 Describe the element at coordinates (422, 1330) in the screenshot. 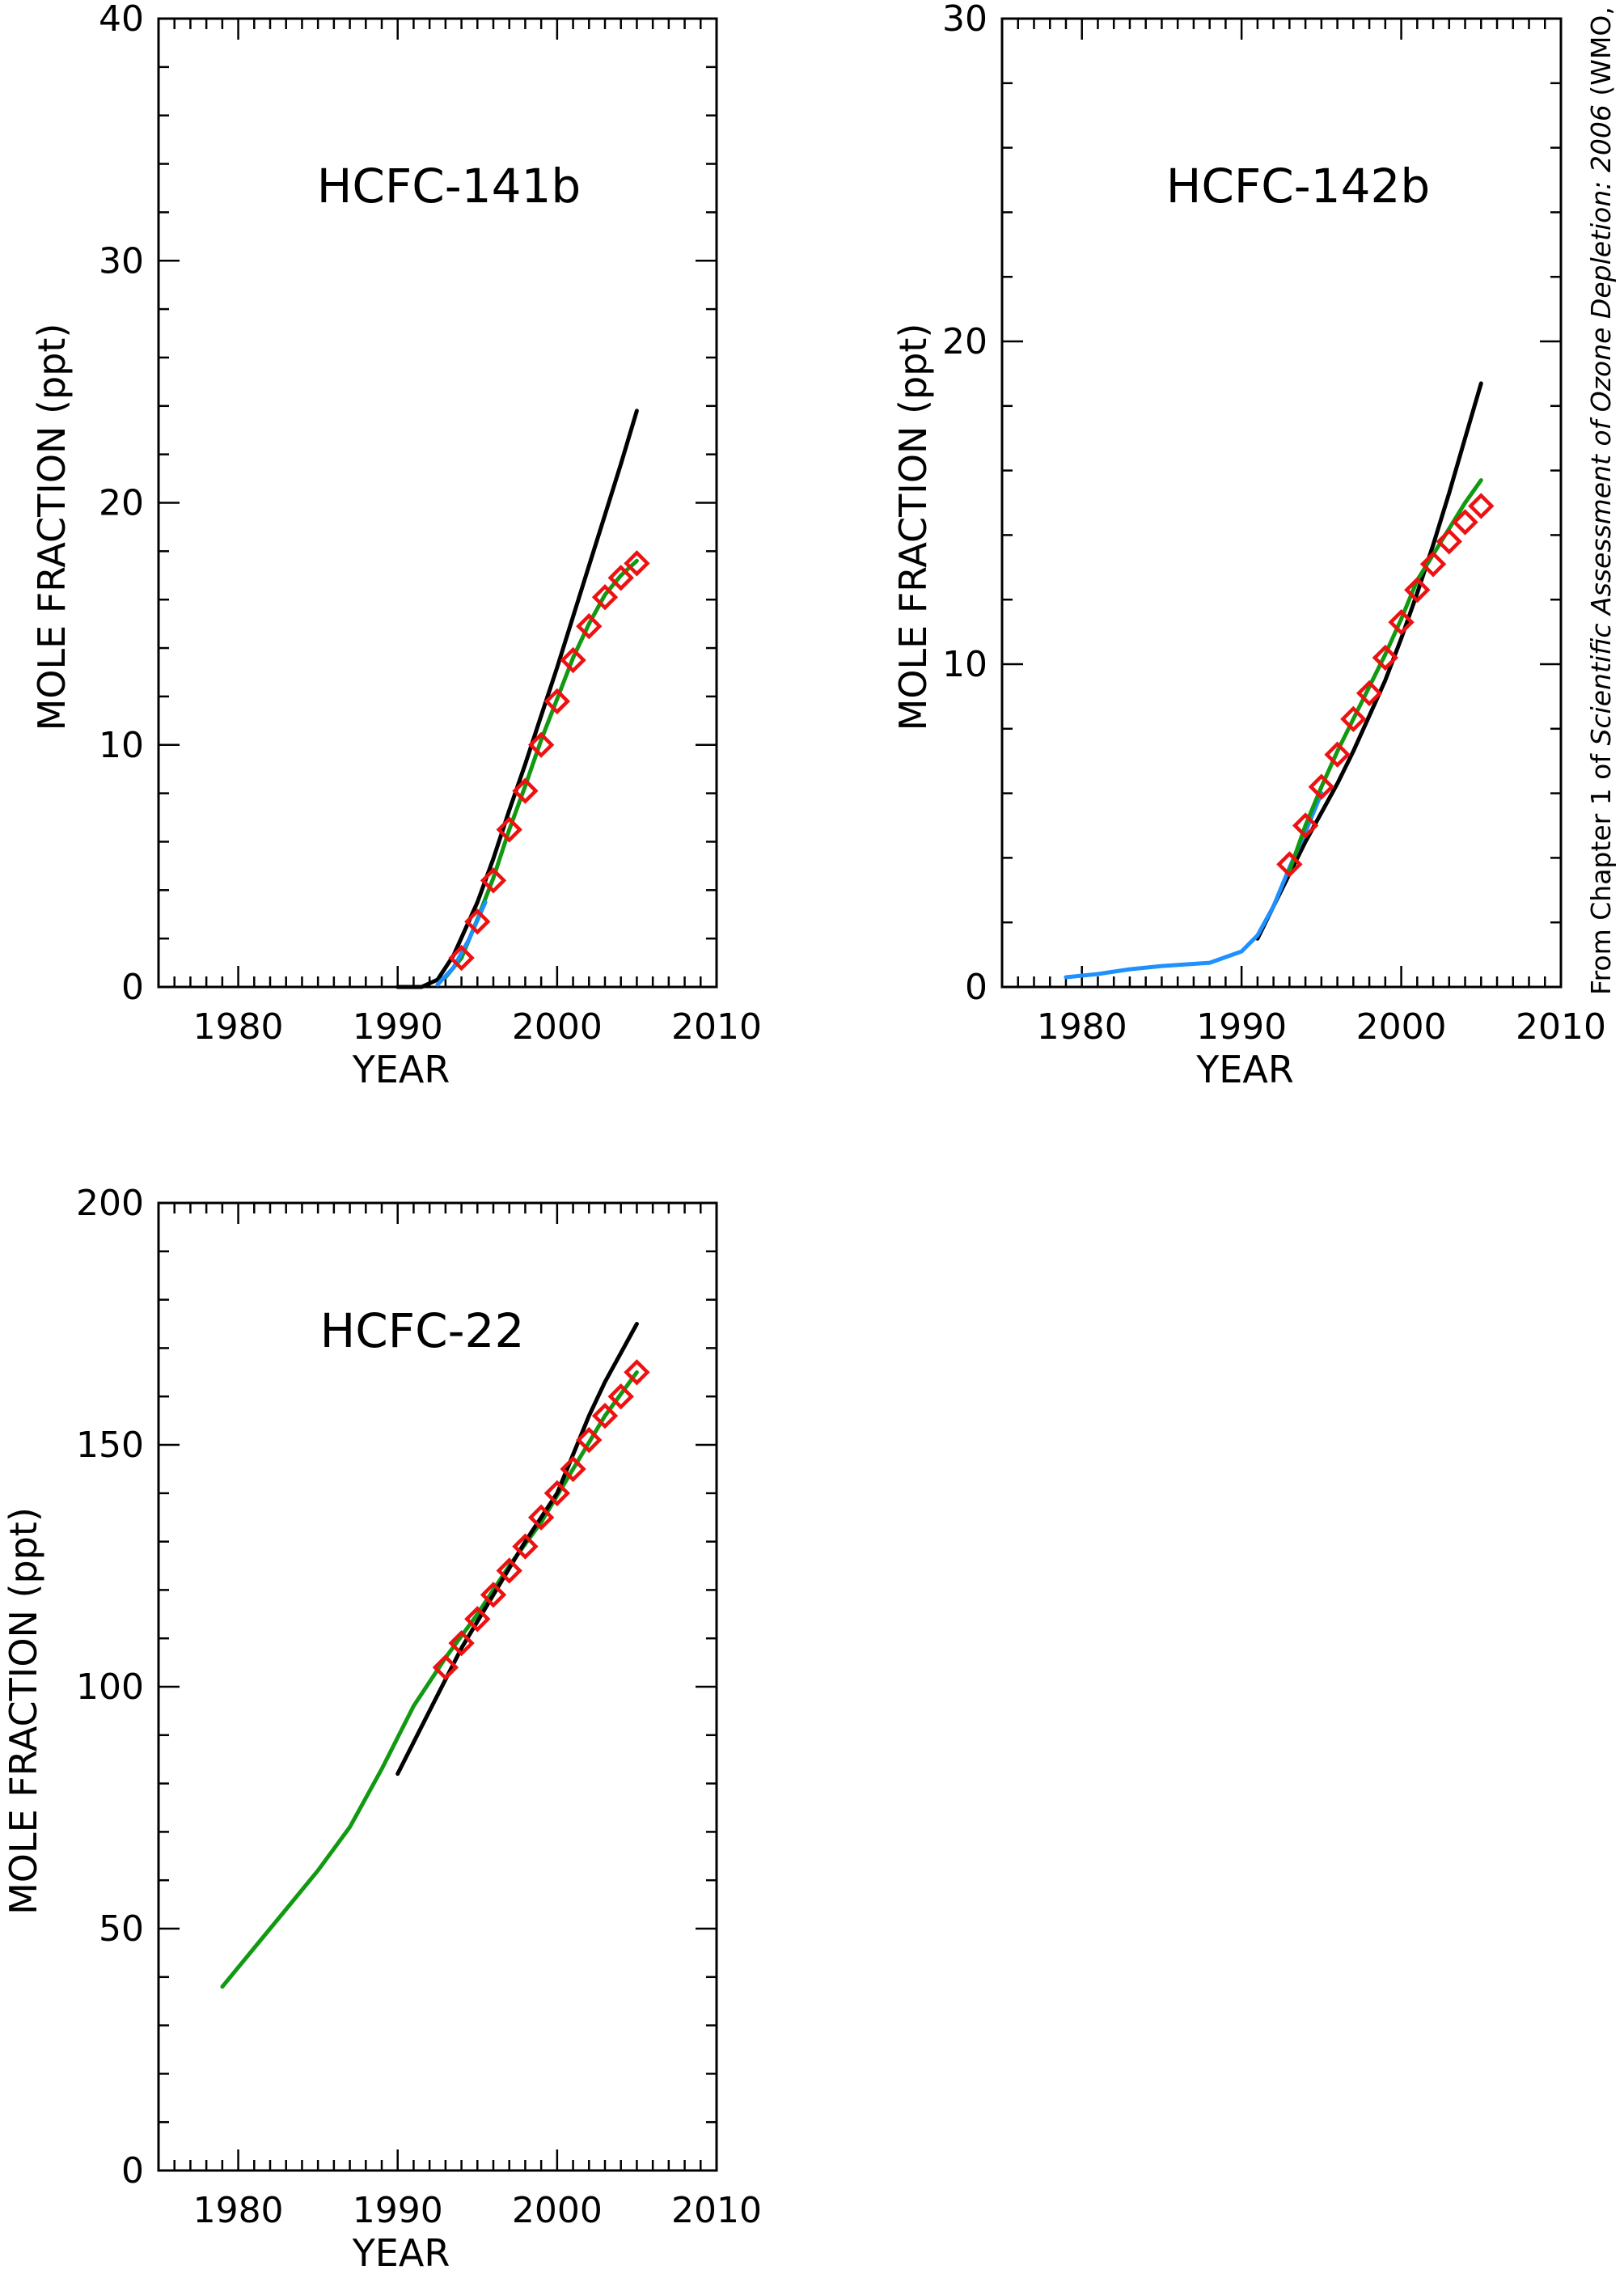

I see `chart-title: HCFC-22` at that location.